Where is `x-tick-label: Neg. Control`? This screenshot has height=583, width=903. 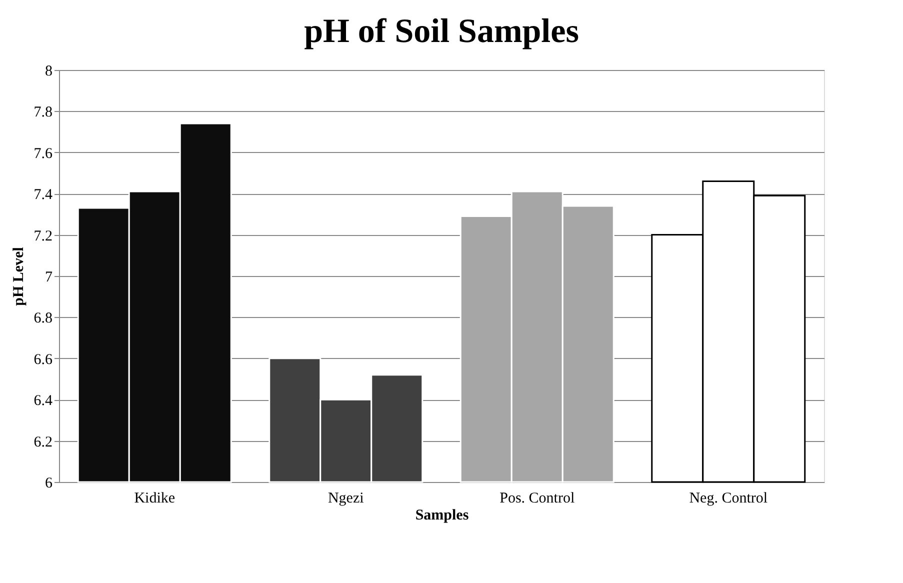
x-tick-label: Neg. Control is located at coordinates (728, 498).